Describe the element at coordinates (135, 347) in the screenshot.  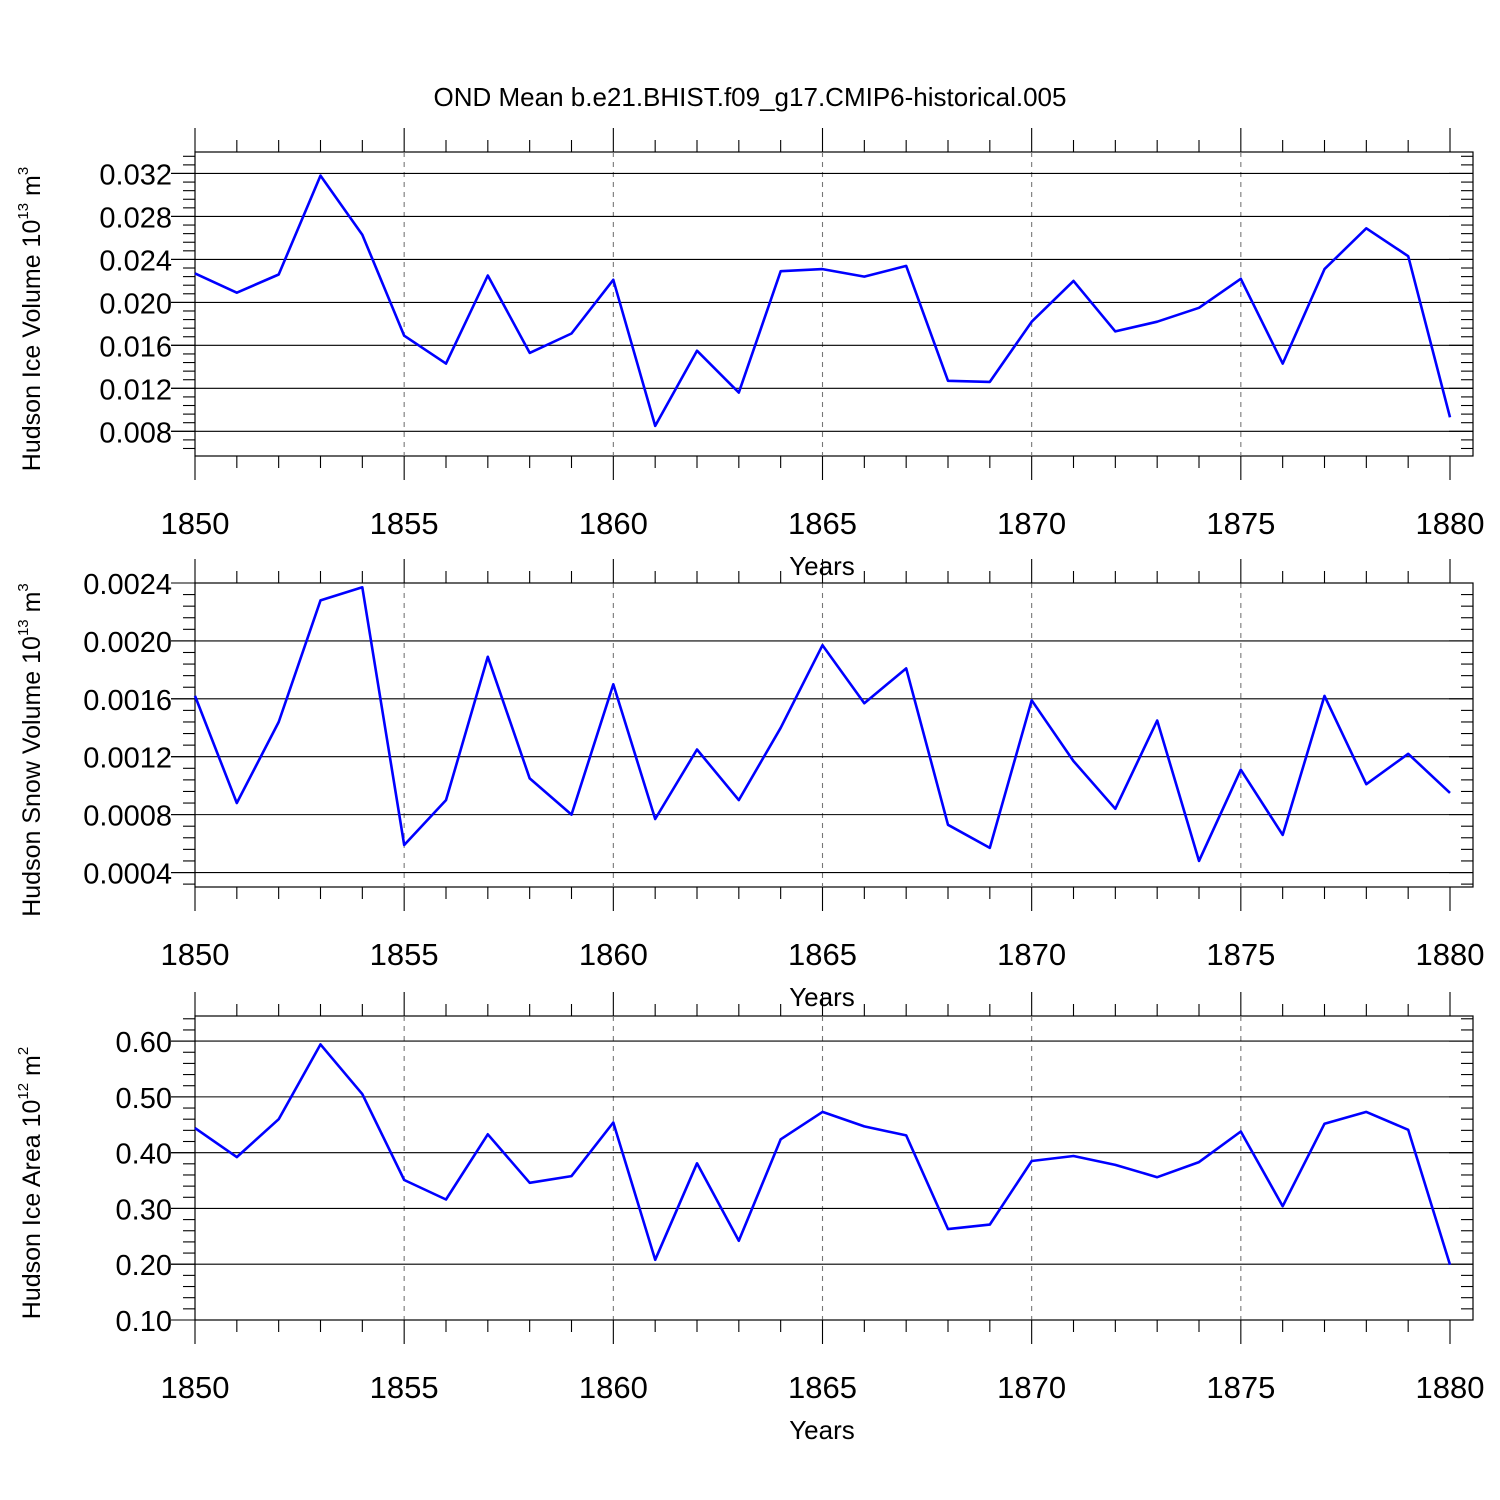
I see `y-tick-label: 0.016` at that location.